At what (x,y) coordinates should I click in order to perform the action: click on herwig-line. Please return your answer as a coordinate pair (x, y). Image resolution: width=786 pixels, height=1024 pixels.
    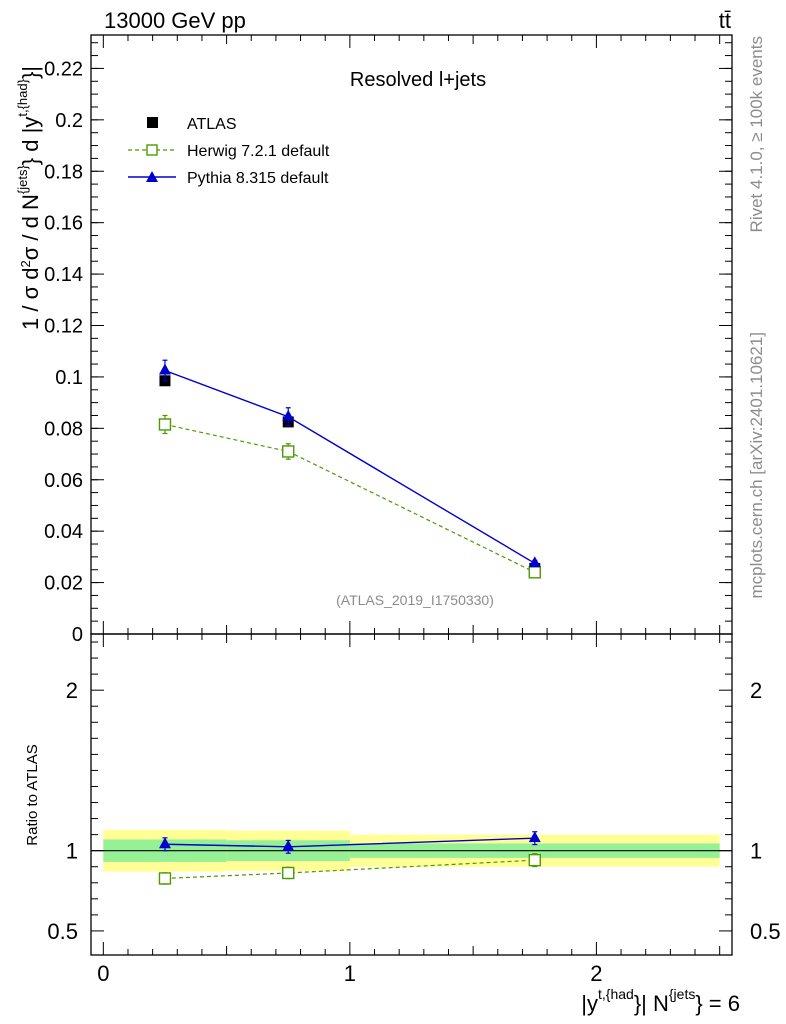
    Looking at the image, I should click on (350, 498).